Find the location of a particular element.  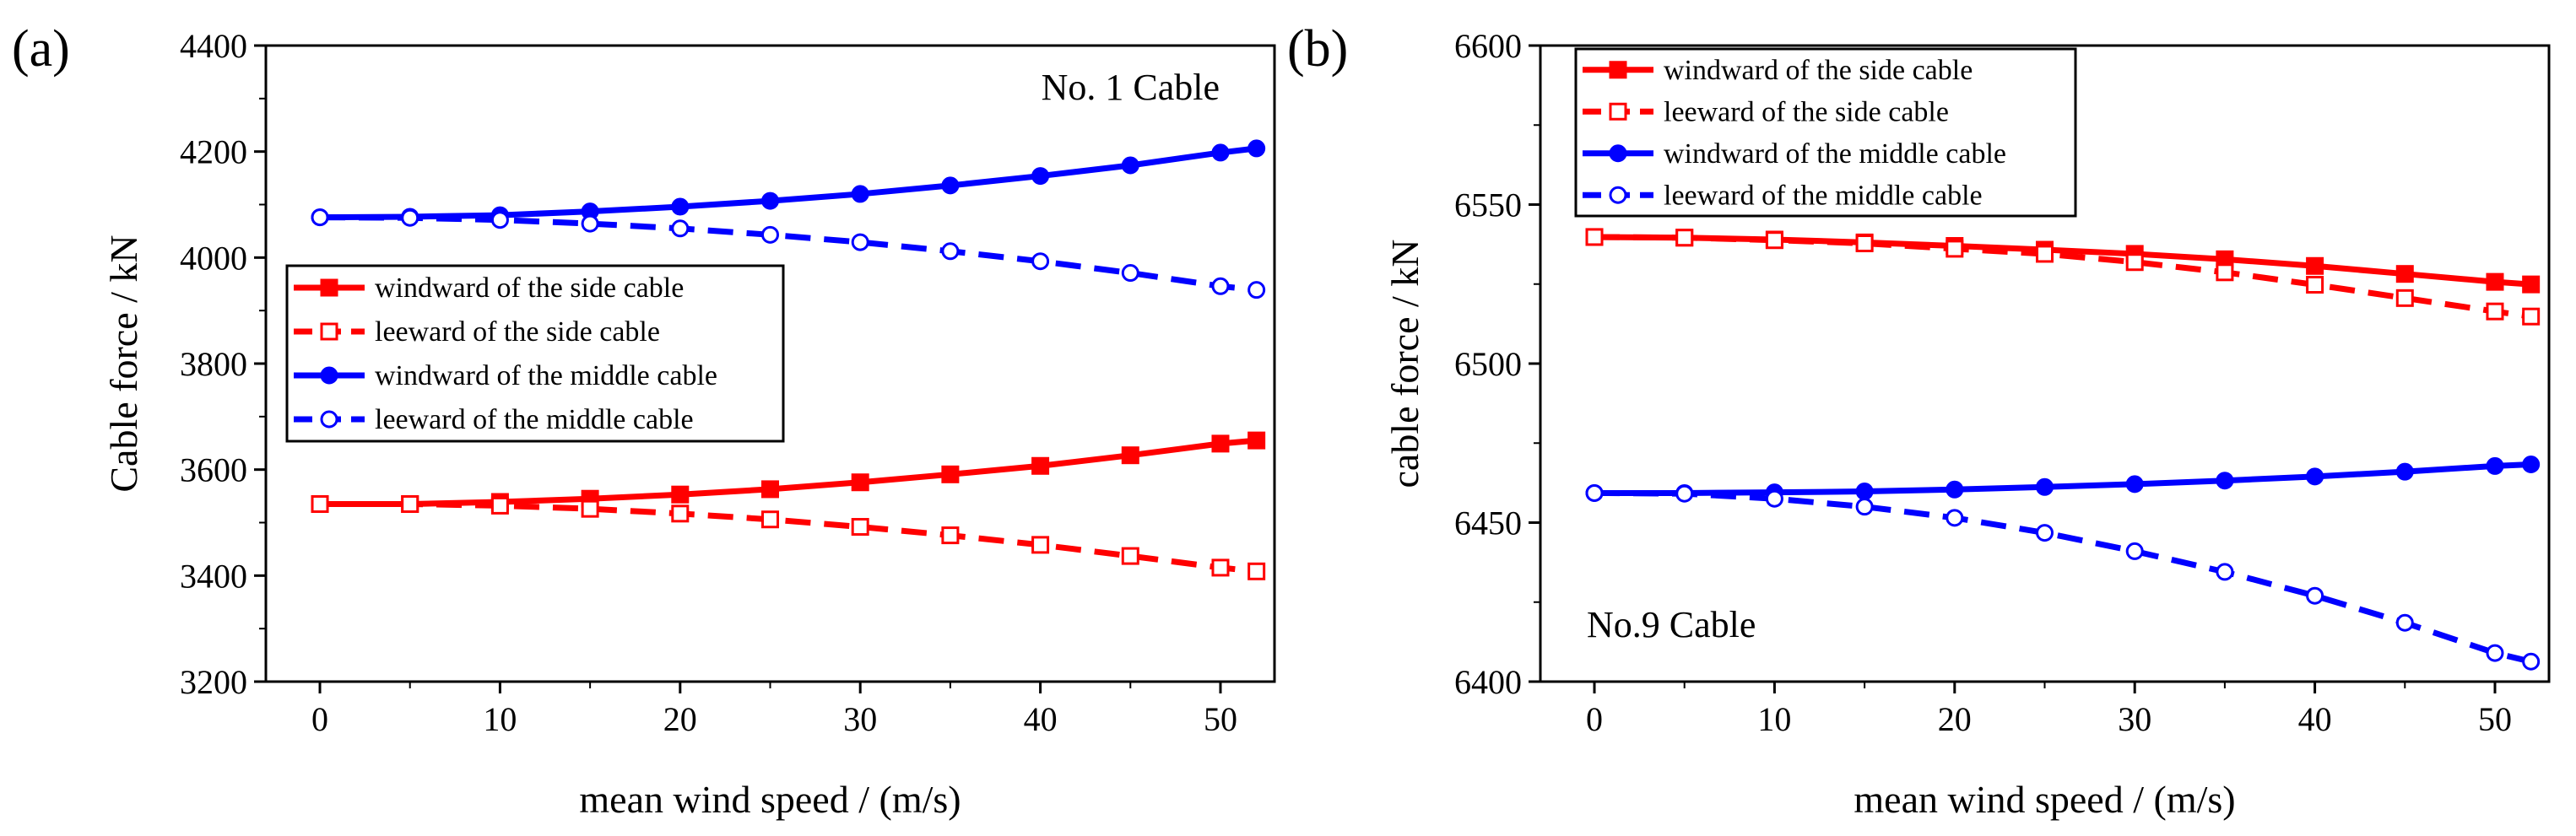

y-tick-label: 3200 is located at coordinates (213, 682).